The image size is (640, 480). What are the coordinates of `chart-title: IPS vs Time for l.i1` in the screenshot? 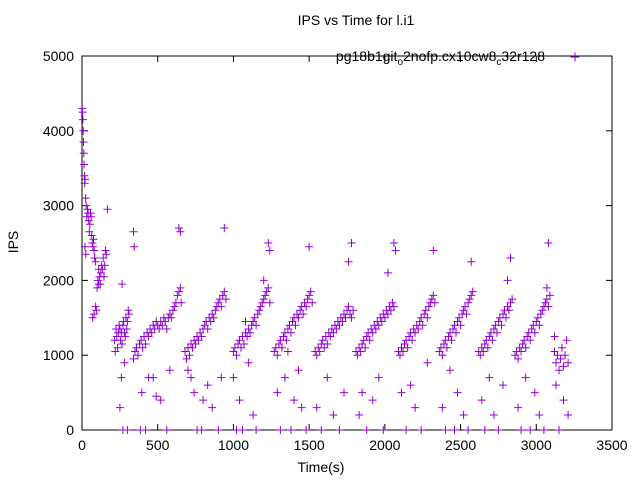 It's located at (356, 20).